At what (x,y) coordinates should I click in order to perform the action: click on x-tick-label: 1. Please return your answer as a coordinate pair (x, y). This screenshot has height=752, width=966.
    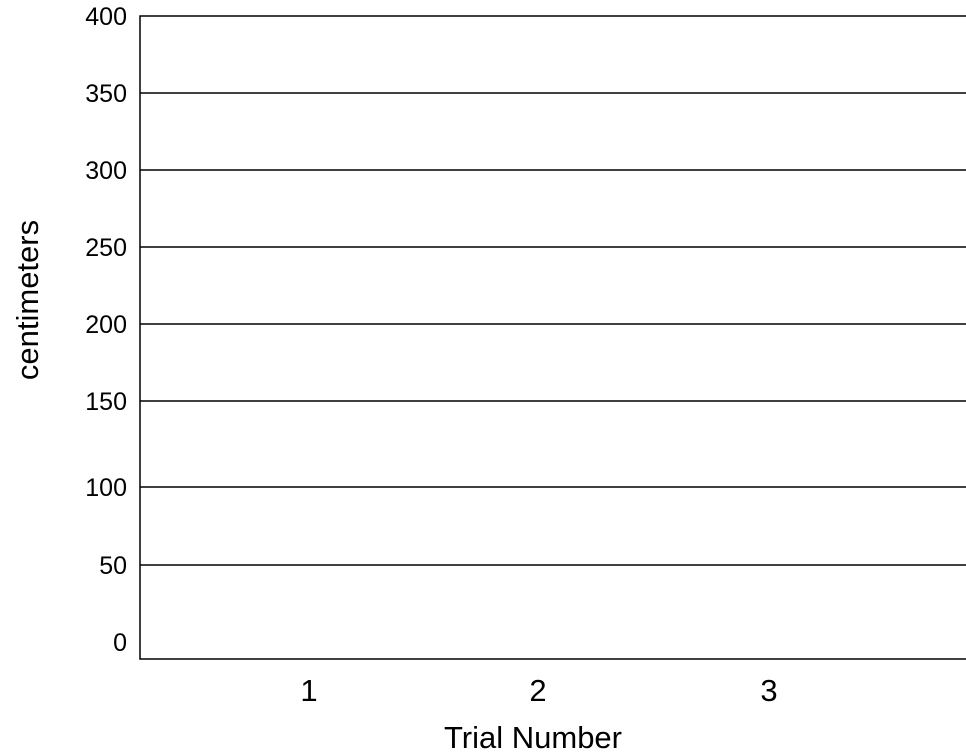
    Looking at the image, I should click on (308, 690).